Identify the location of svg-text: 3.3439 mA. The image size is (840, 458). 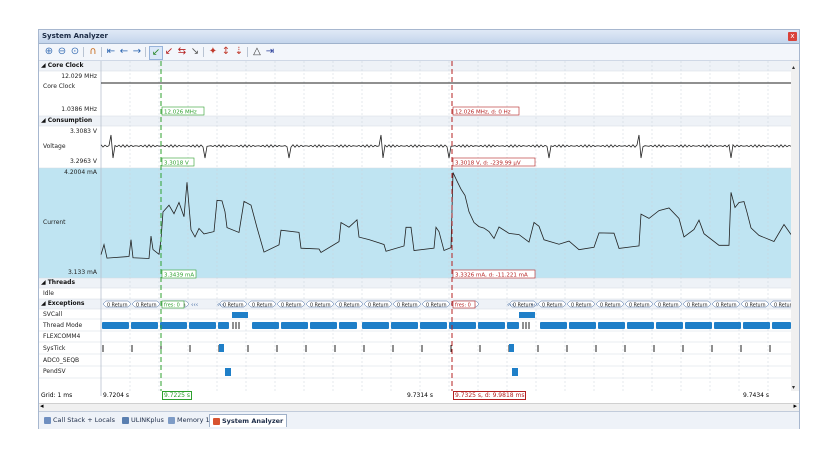
(179, 276).